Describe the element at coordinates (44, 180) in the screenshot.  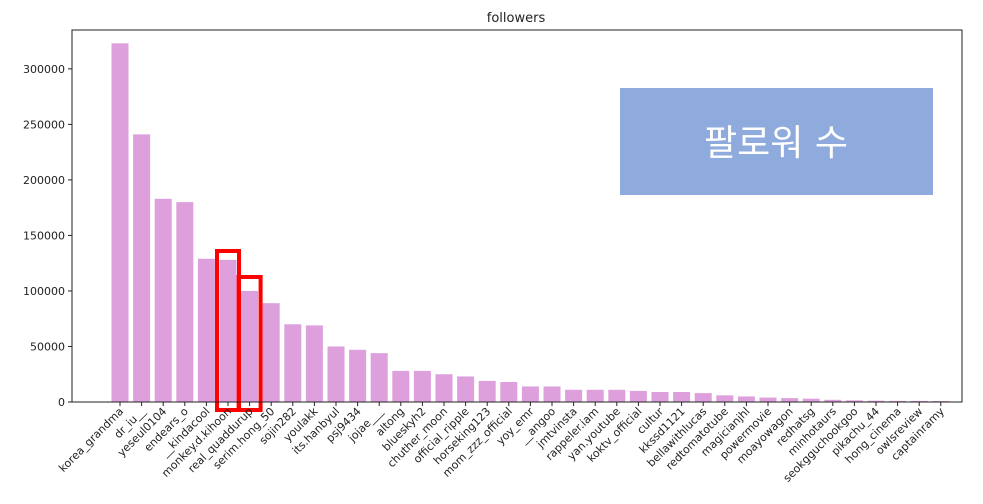
I see `y-tick-label-4: 200000` at that location.